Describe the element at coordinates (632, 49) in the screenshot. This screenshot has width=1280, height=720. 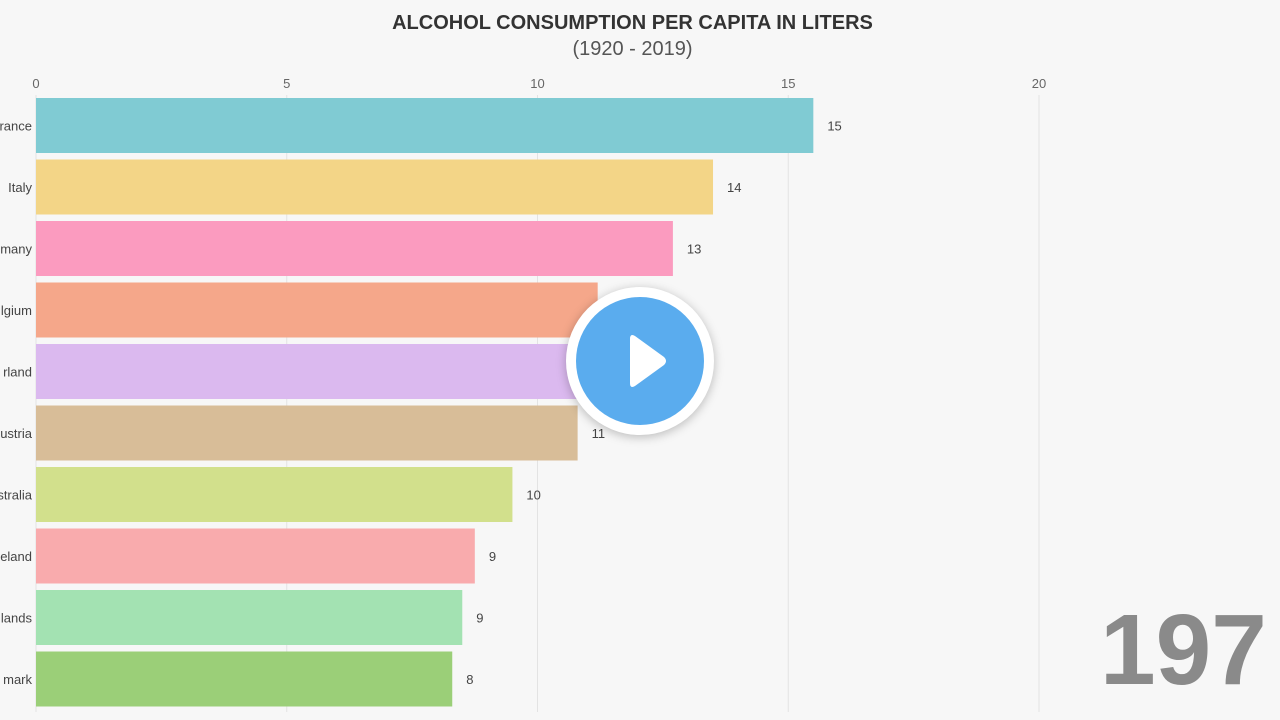
I see `chart-subtitle: (1920 - 2019)` at that location.